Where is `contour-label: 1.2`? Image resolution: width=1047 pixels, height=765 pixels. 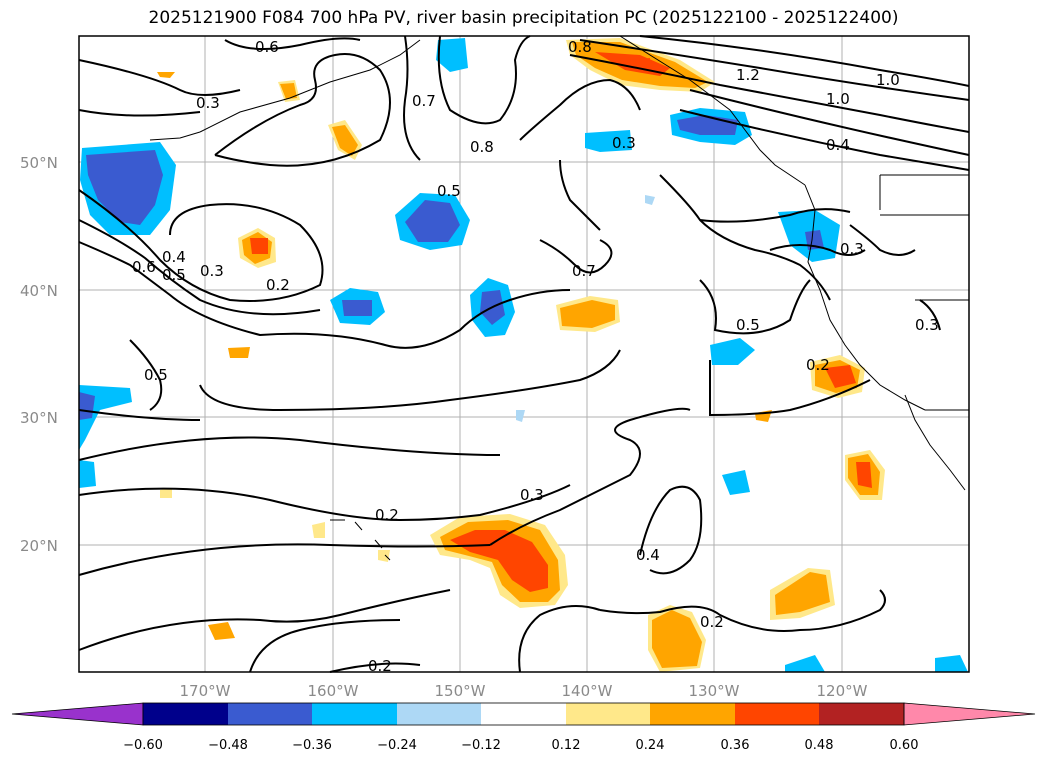 contour-label: 1.2 is located at coordinates (748, 75).